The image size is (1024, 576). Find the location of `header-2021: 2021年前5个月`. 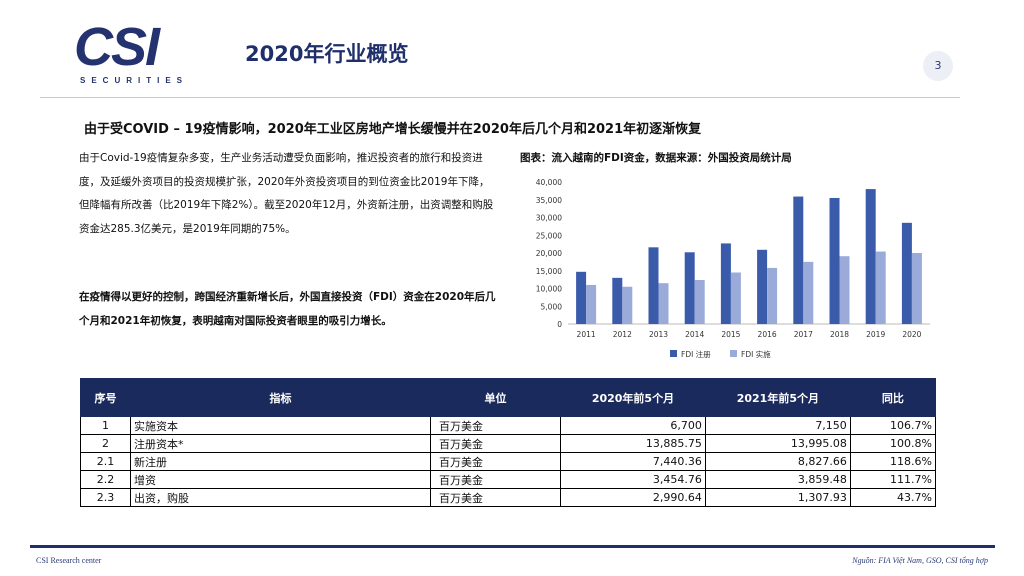

header-2021: 2021年前5个月 is located at coordinates (777, 397).